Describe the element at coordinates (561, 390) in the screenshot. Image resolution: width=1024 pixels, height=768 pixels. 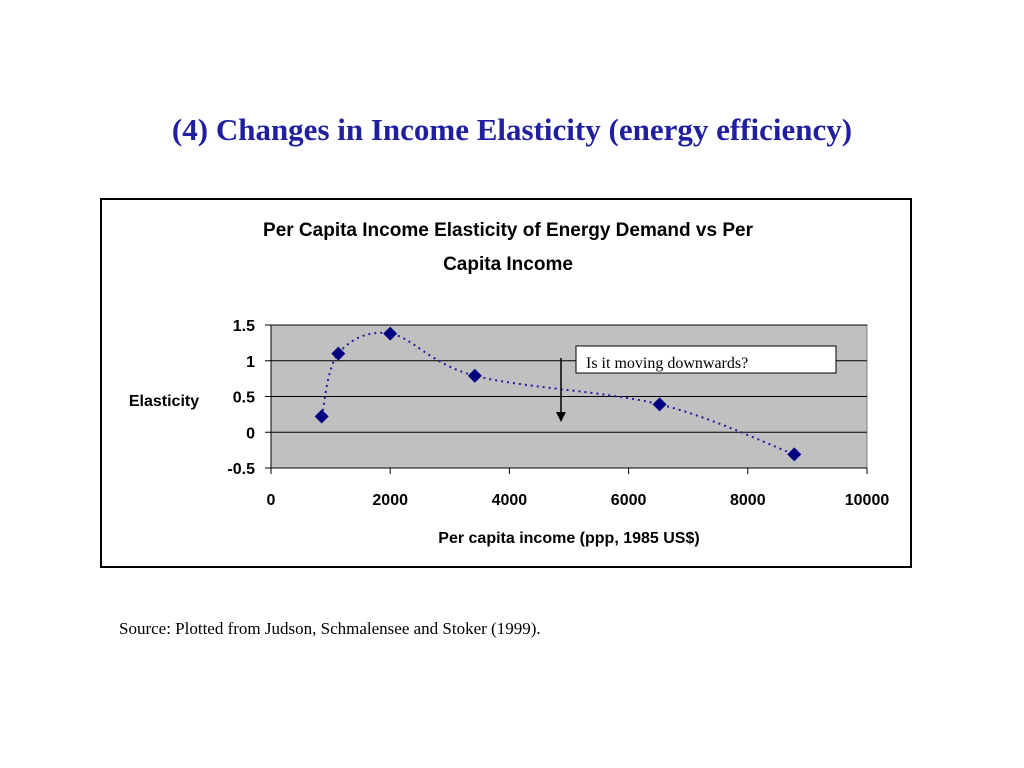
I see `down-arrow` at that location.